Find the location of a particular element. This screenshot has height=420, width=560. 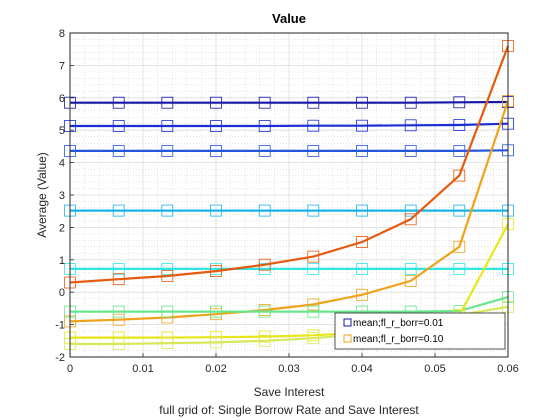

y-axis-ticks: -2 -1 0 1 2 3 4 5 6 7 8 is located at coordinates (64, 196).